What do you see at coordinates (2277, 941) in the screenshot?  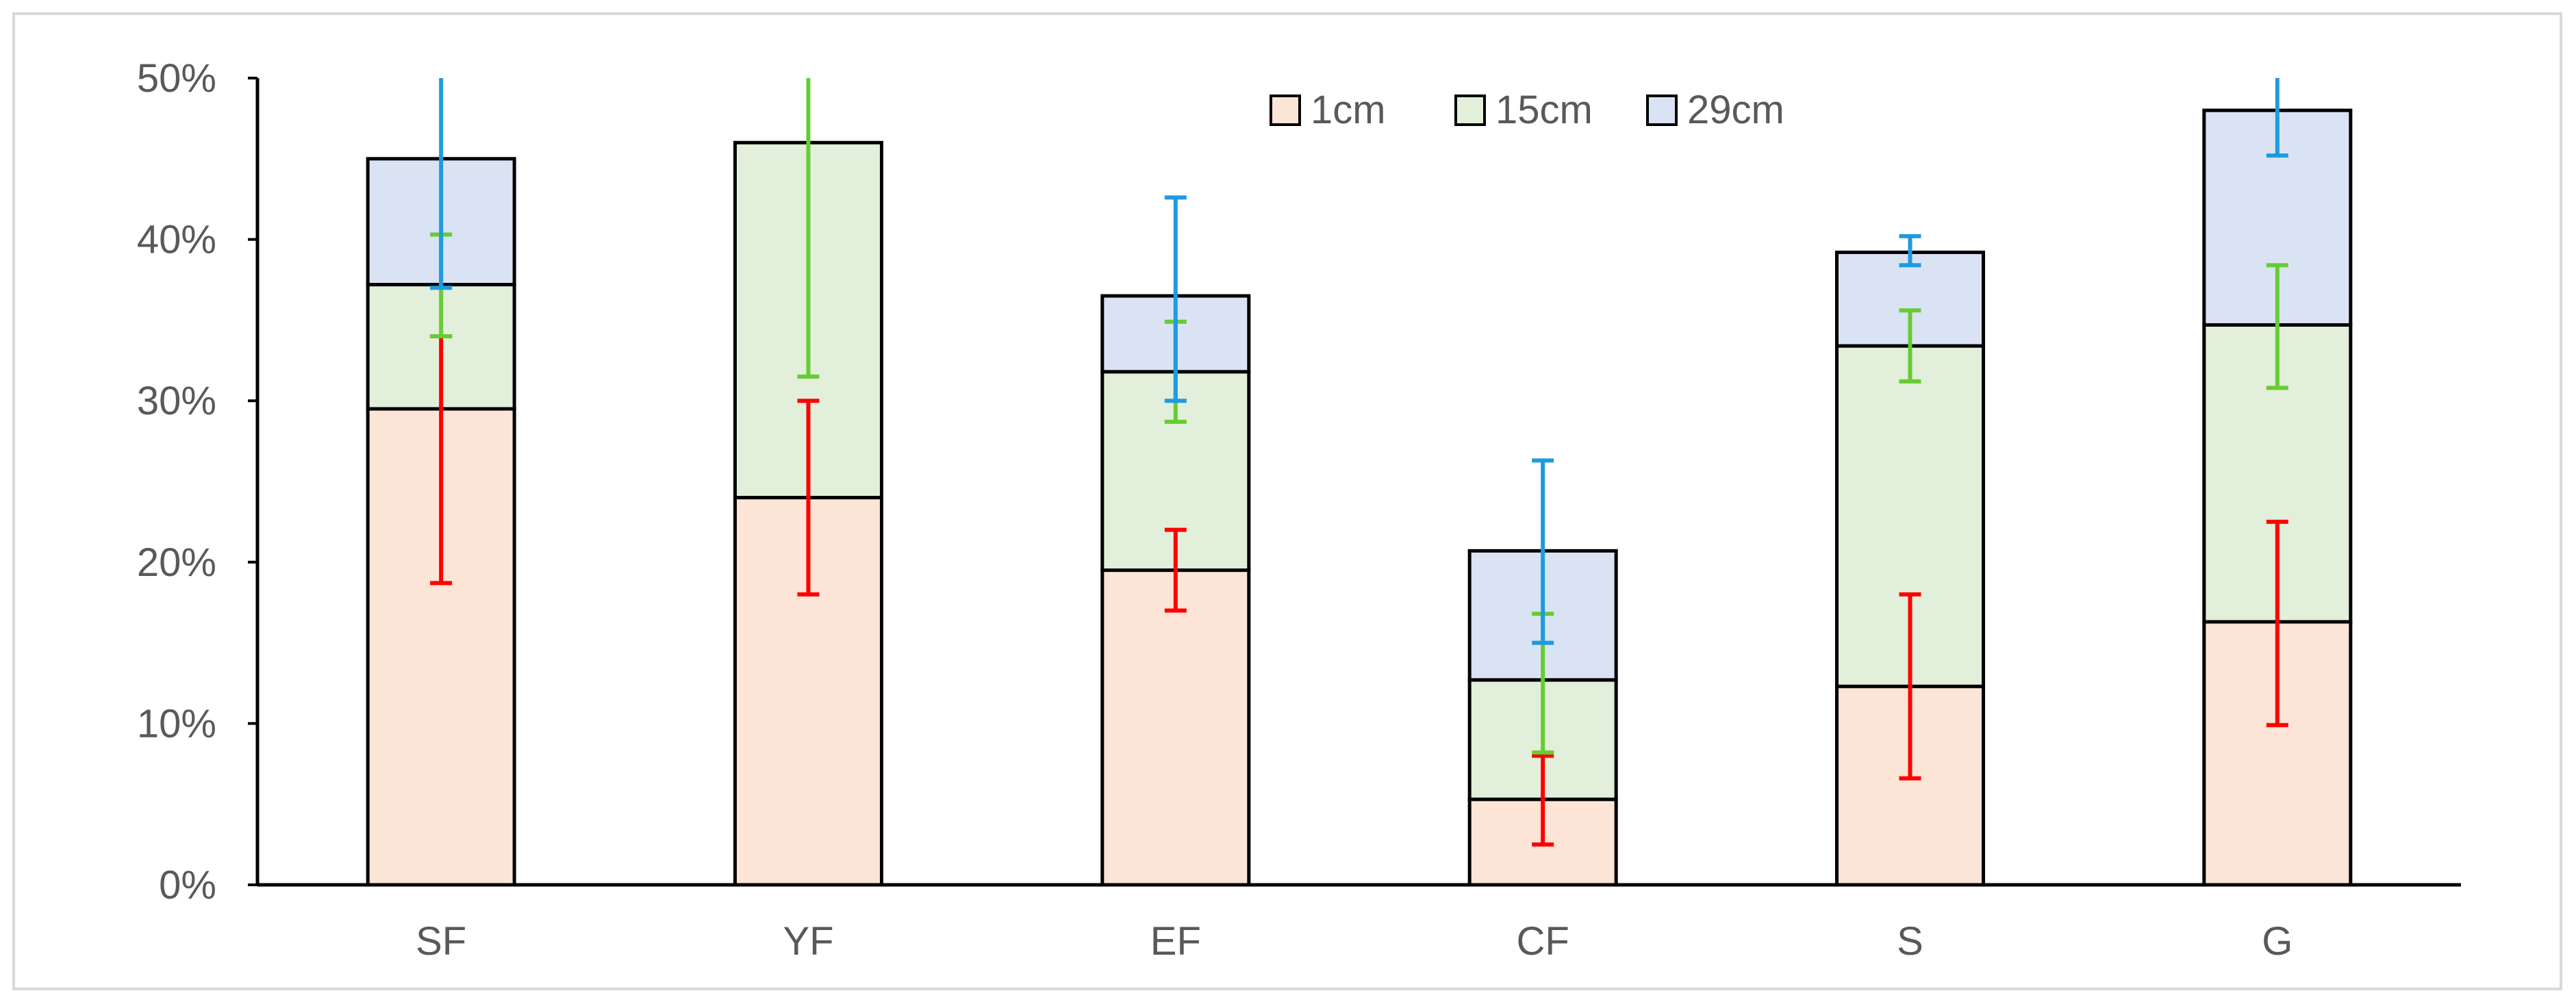 I see `x-tick-label: G` at bounding box center [2277, 941].